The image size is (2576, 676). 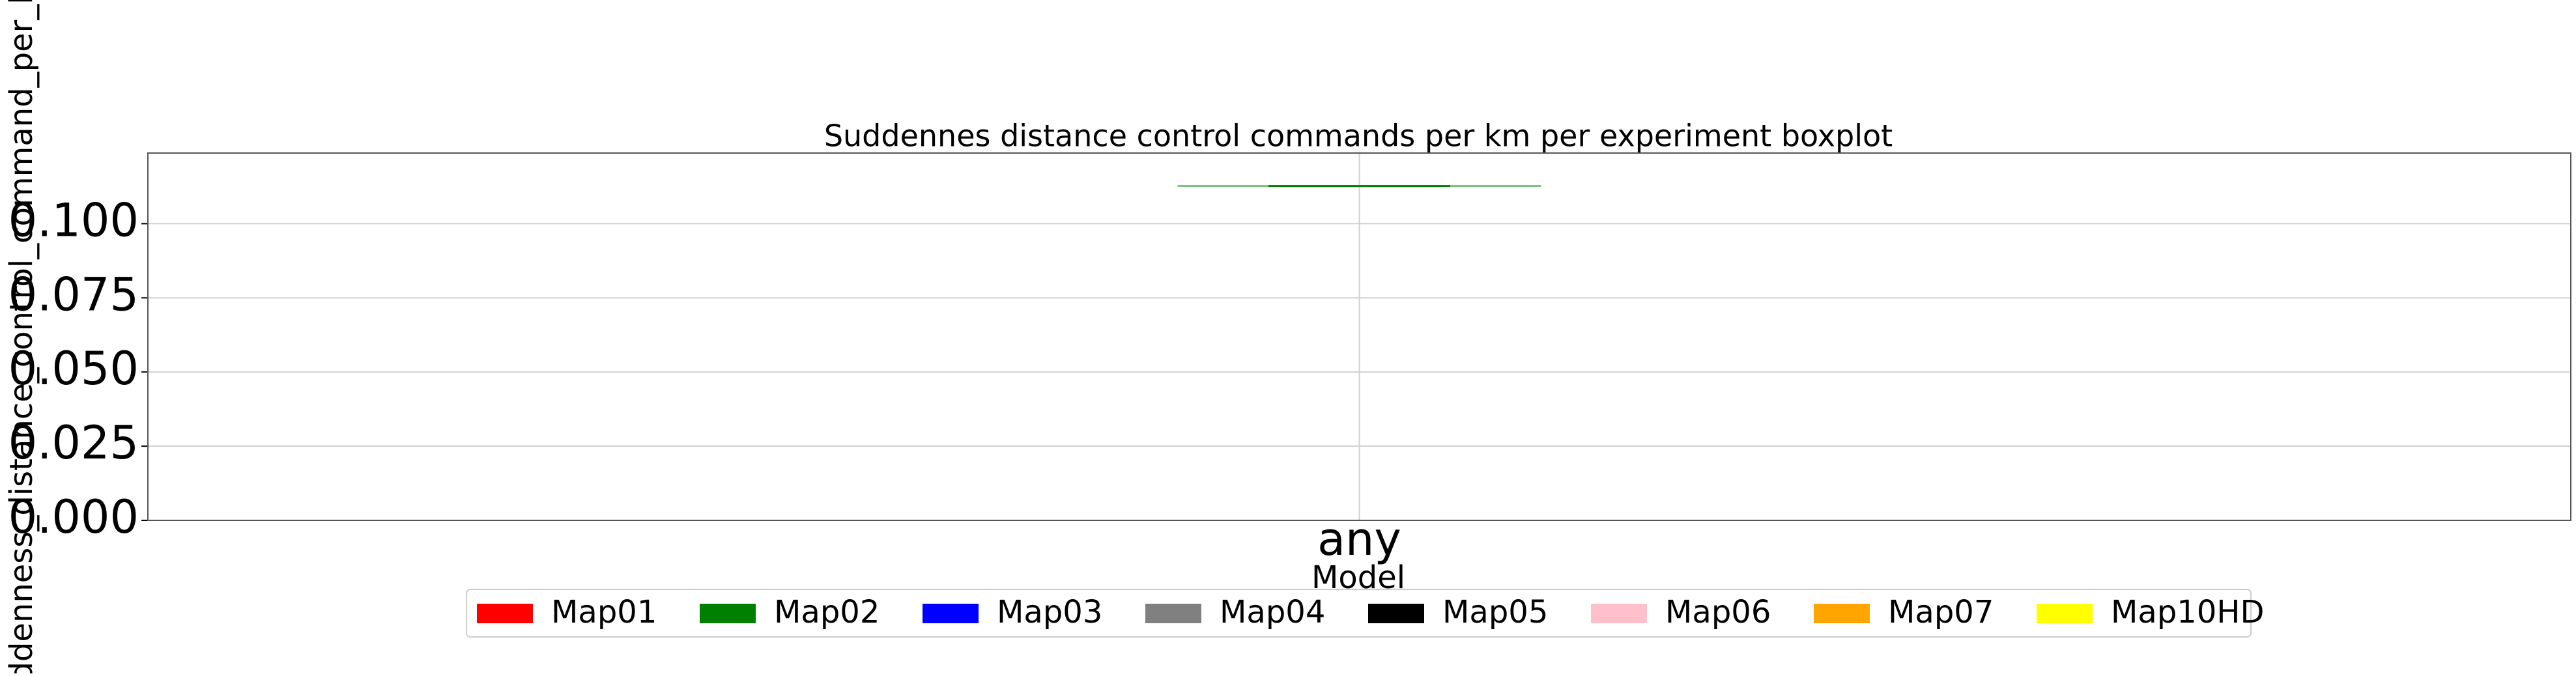 What do you see at coordinates (1272, 612) in the screenshot?
I see `legend-label: Map04` at bounding box center [1272, 612].